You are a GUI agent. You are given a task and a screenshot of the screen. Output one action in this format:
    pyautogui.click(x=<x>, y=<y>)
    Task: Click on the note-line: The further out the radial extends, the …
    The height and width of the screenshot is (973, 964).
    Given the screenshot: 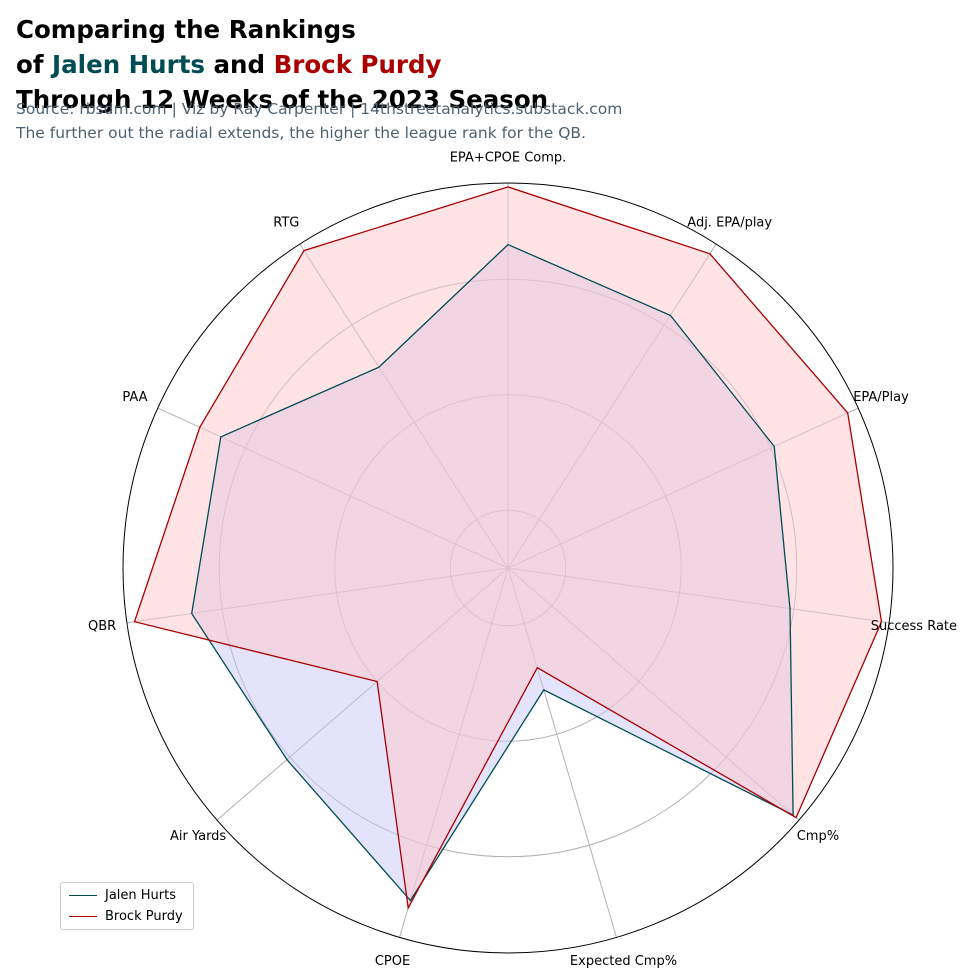 What is the action you would take?
    pyautogui.click(x=301, y=133)
    